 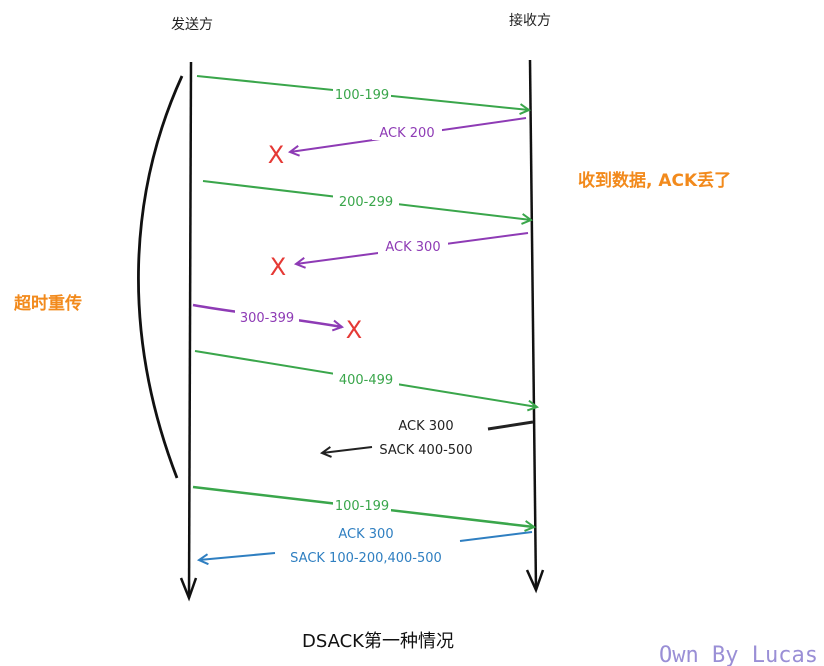 What do you see at coordinates (425, 450) in the screenshot?
I see `sack-label: SACK 400-500` at bounding box center [425, 450].